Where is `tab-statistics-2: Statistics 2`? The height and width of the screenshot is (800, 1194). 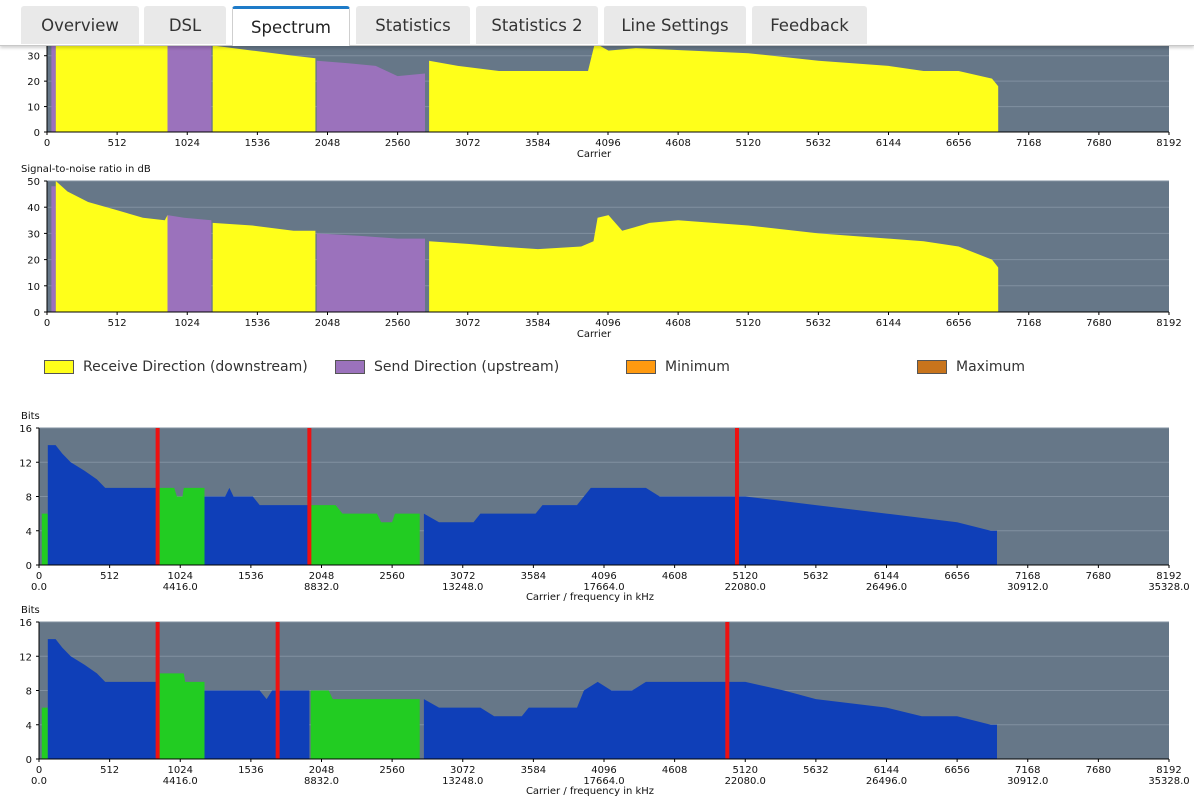
tab-statistics-2: Statistics 2 is located at coordinates (537, 25).